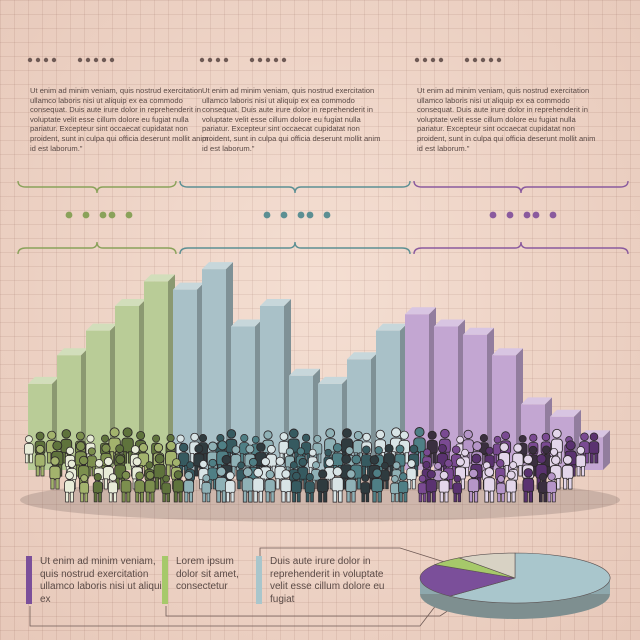 The image size is (640, 640). Describe the element at coordinates (259, 580) in the screenshot. I see `legend-swatch-blue` at that location.